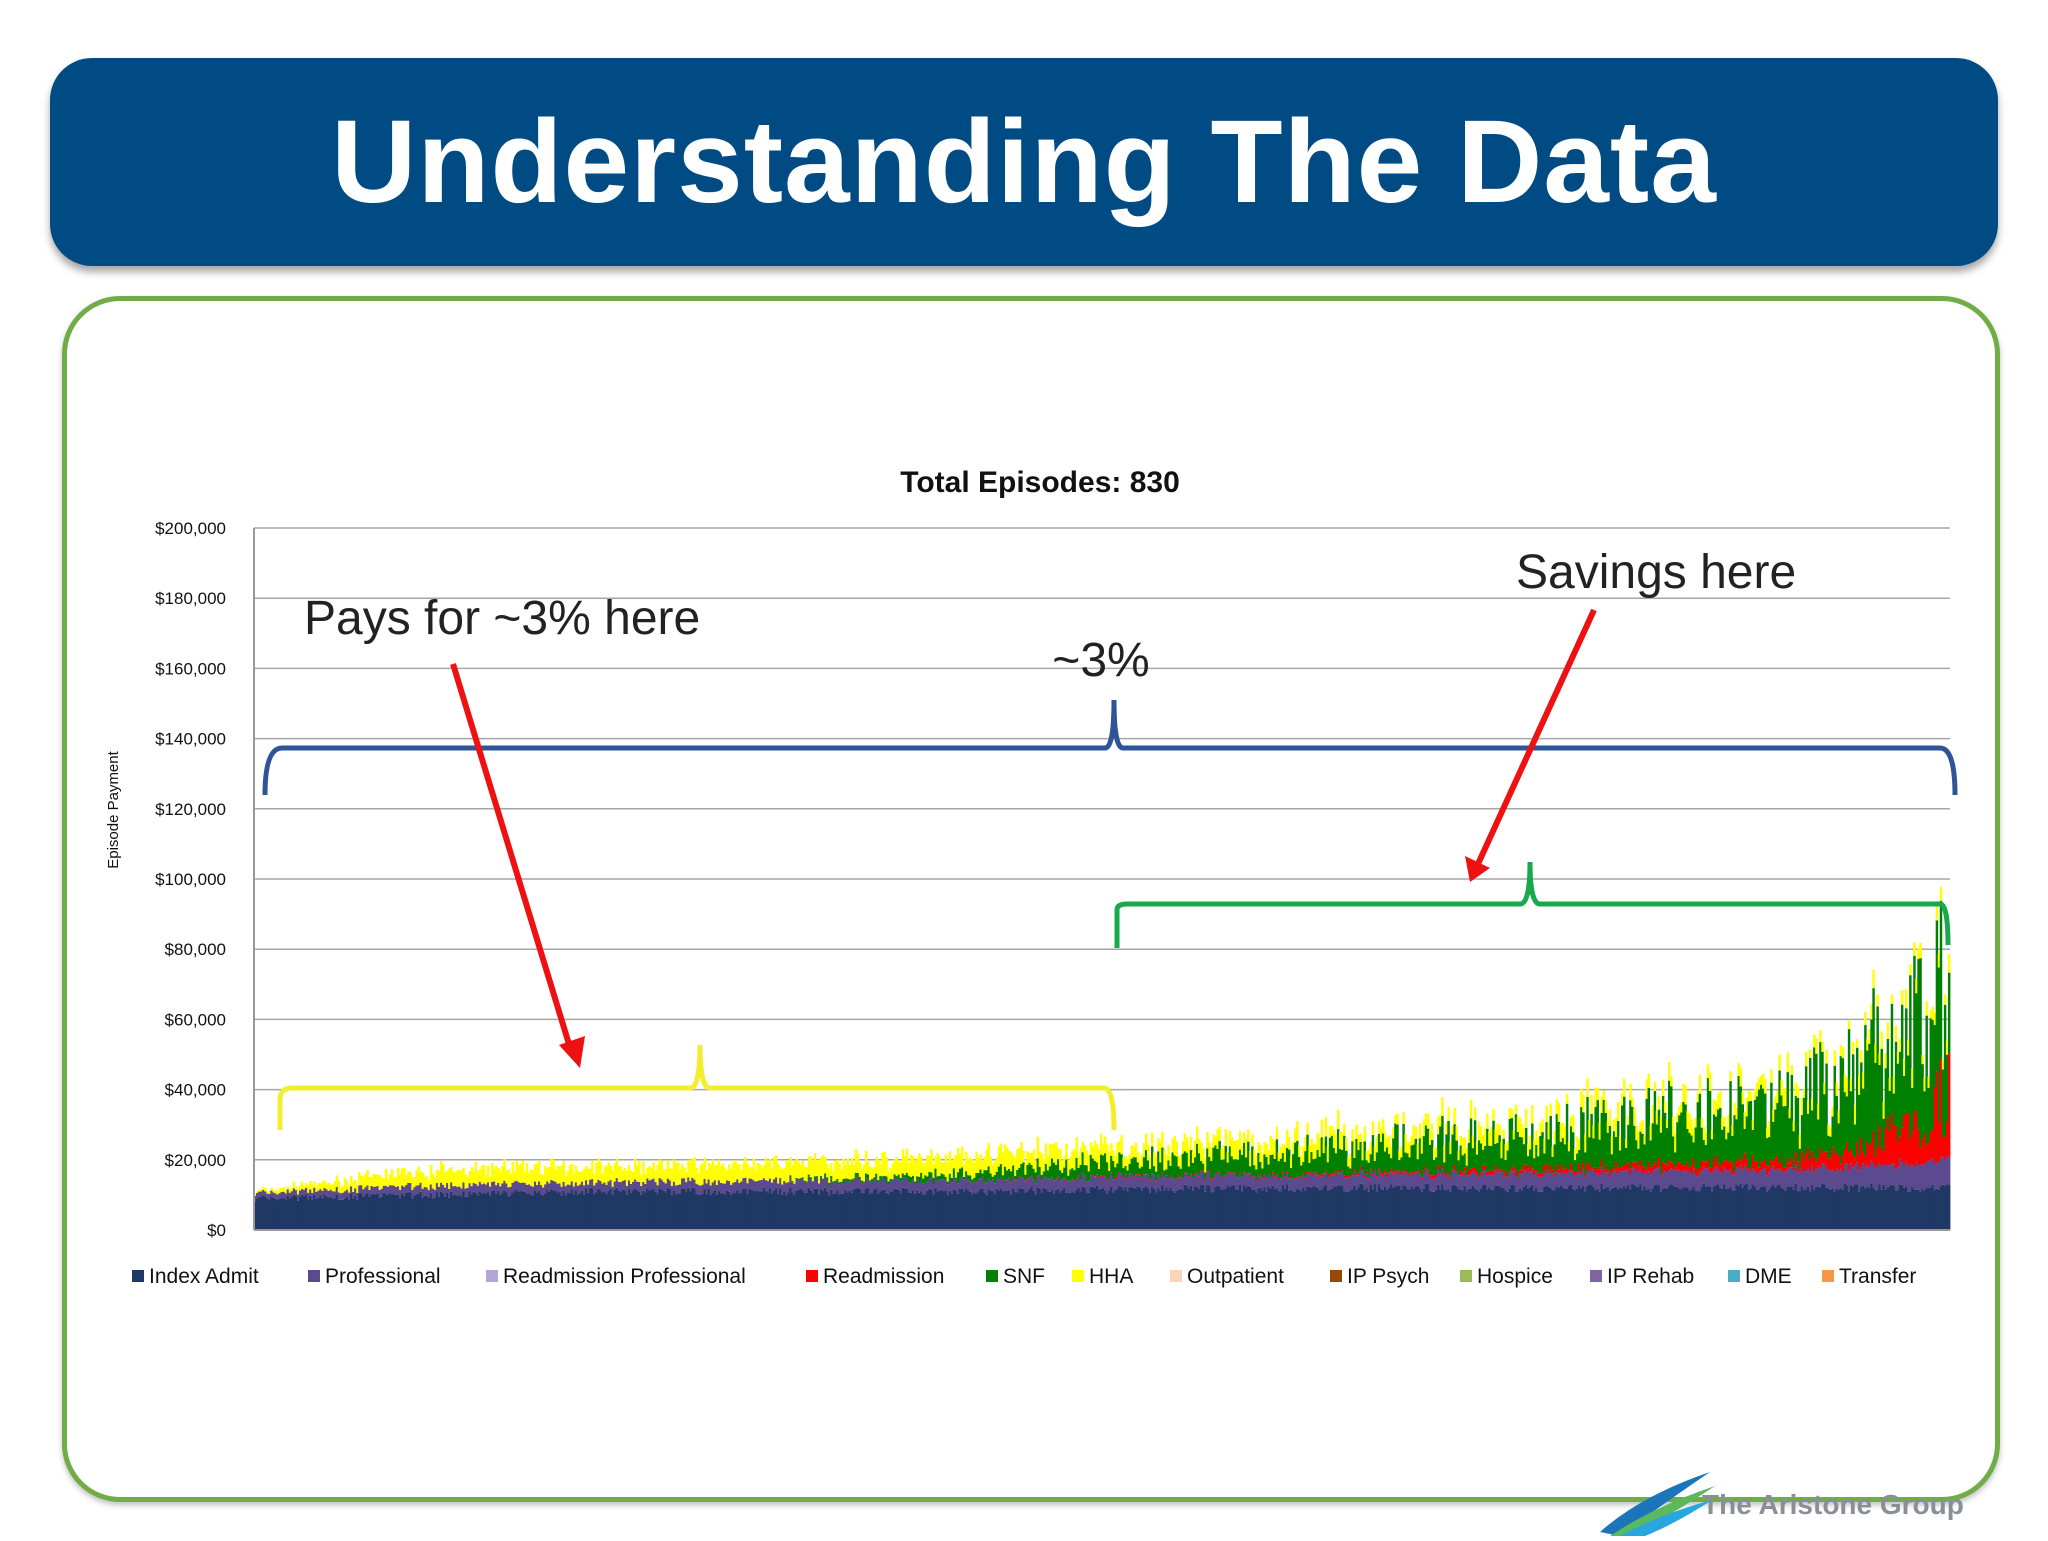  What do you see at coordinates (190, 598) in the screenshot?
I see `y-tick-label: $180,000` at bounding box center [190, 598].